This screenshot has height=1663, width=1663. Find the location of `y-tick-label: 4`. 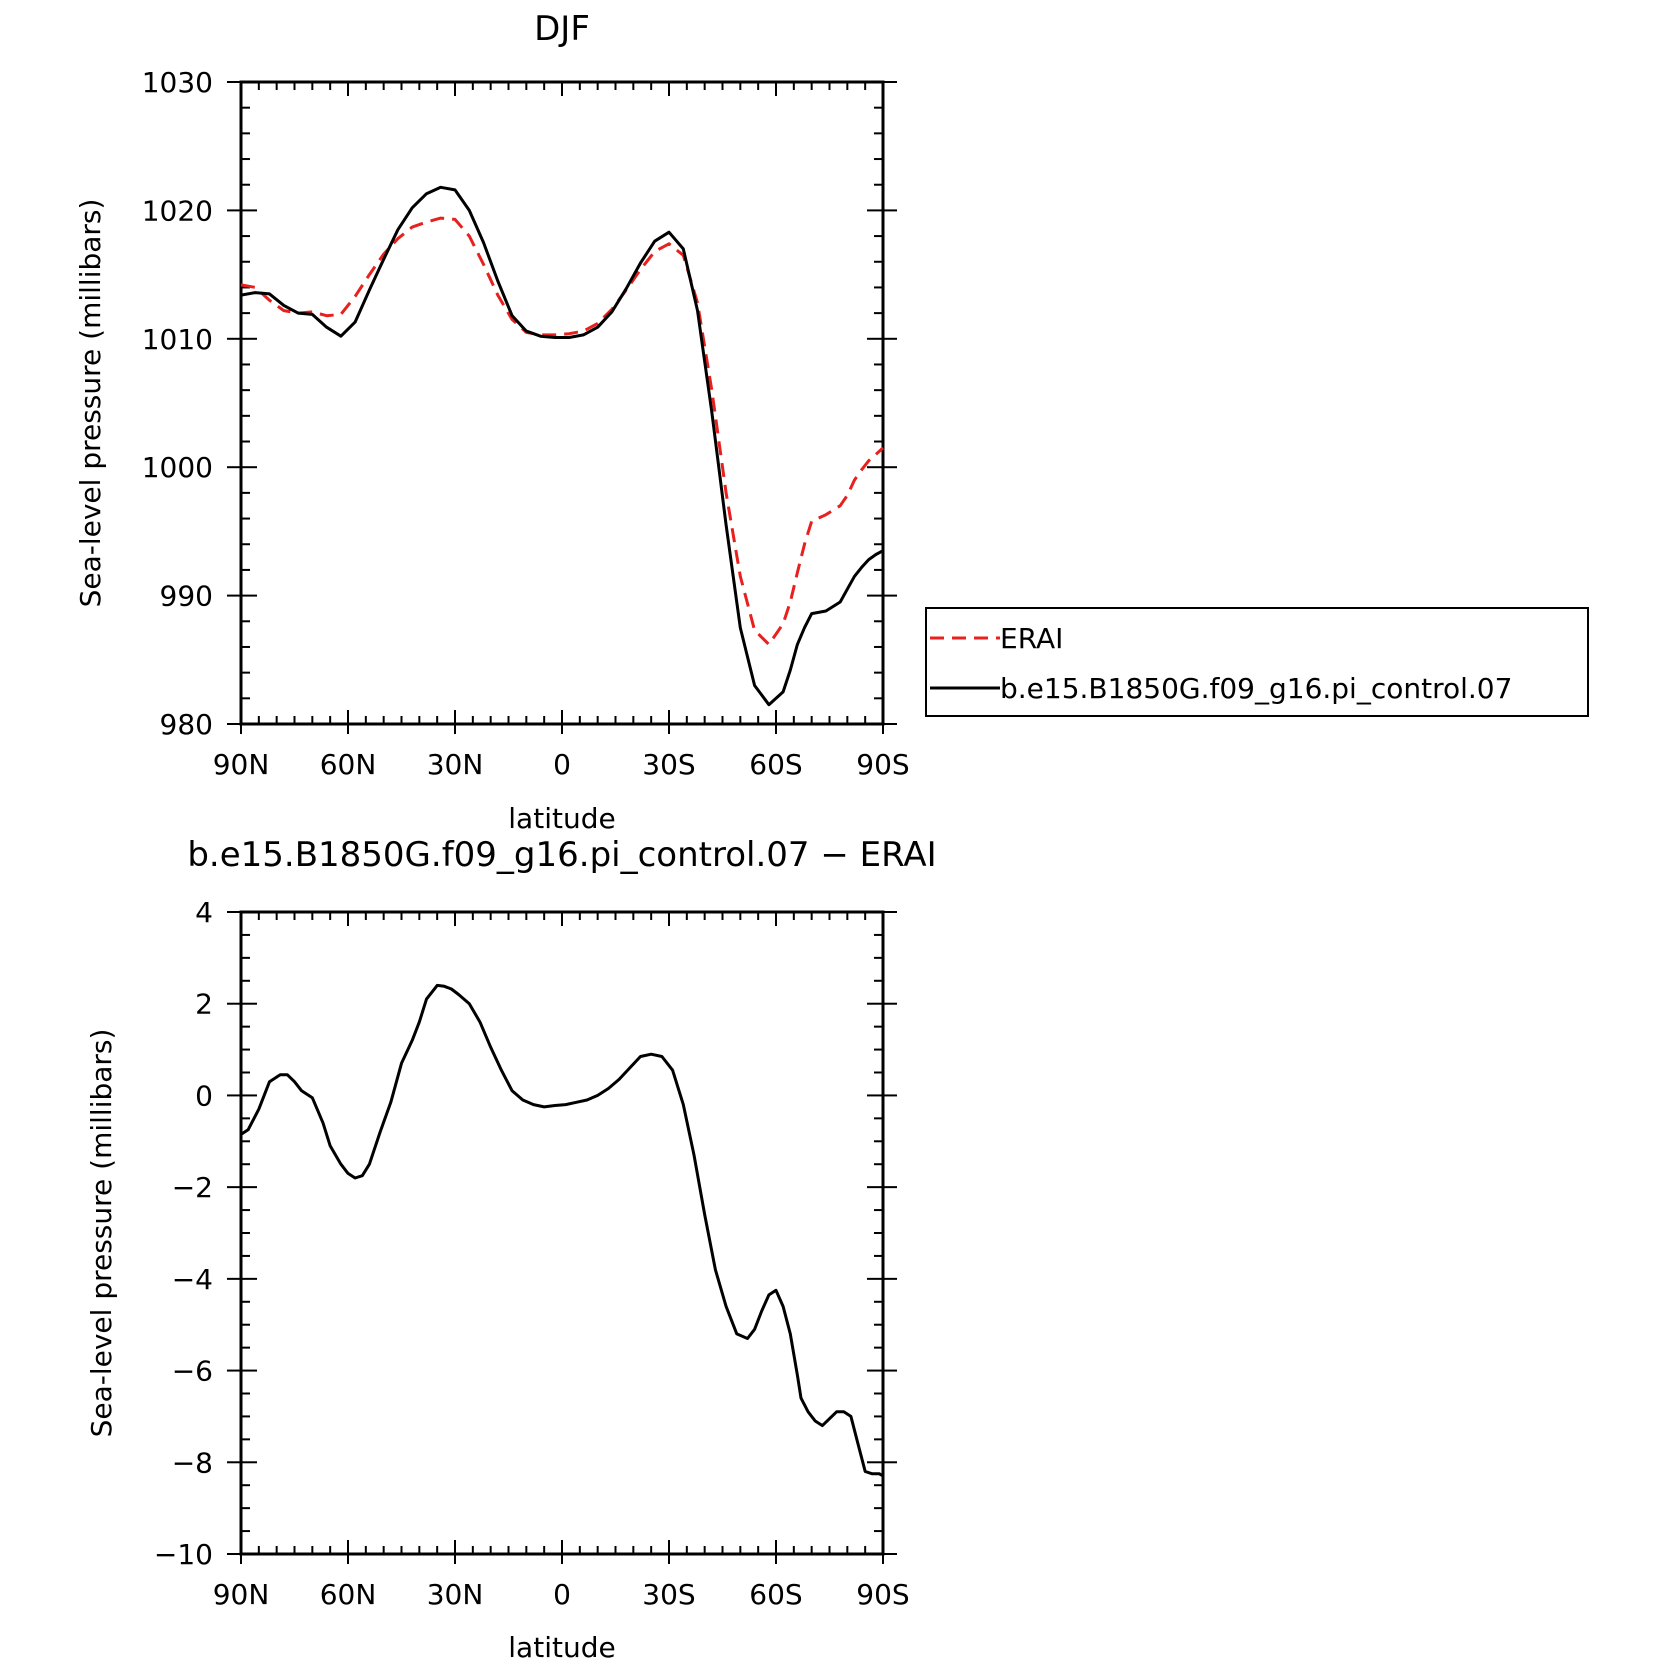

y-tick-label: 4 is located at coordinates (204, 912).